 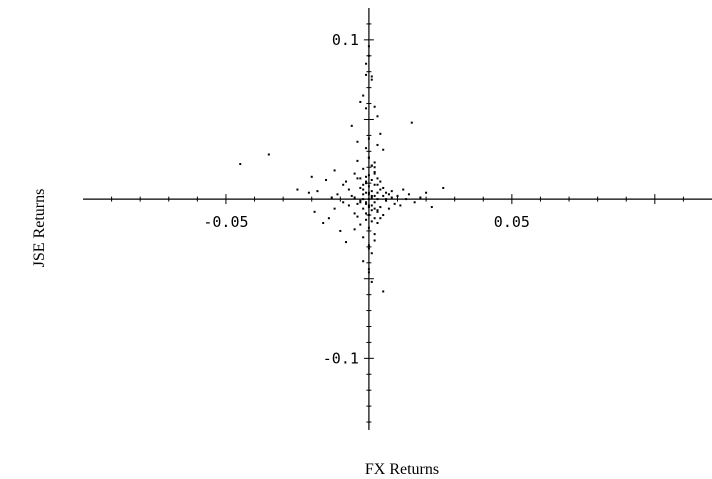 What do you see at coordinates (402, 469) in the screenshot?
I see `x-axis-title: FX Returns` at bounding box center [402, 469].